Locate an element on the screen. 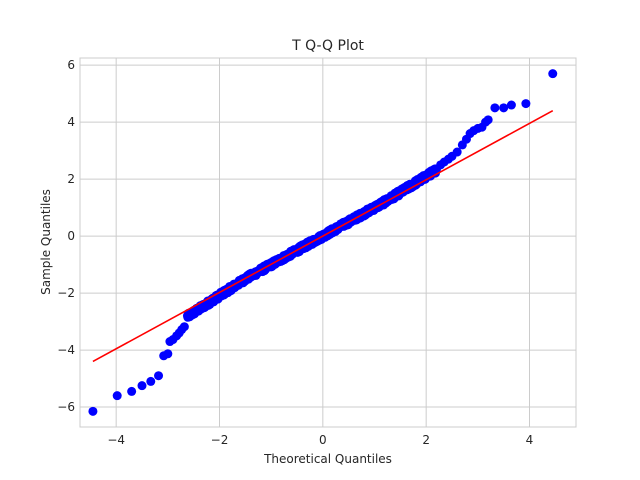 Image resolution: width=640 pixels, height=480 pixels. x-tick-label: 4 is located at coordinates (530, 440).